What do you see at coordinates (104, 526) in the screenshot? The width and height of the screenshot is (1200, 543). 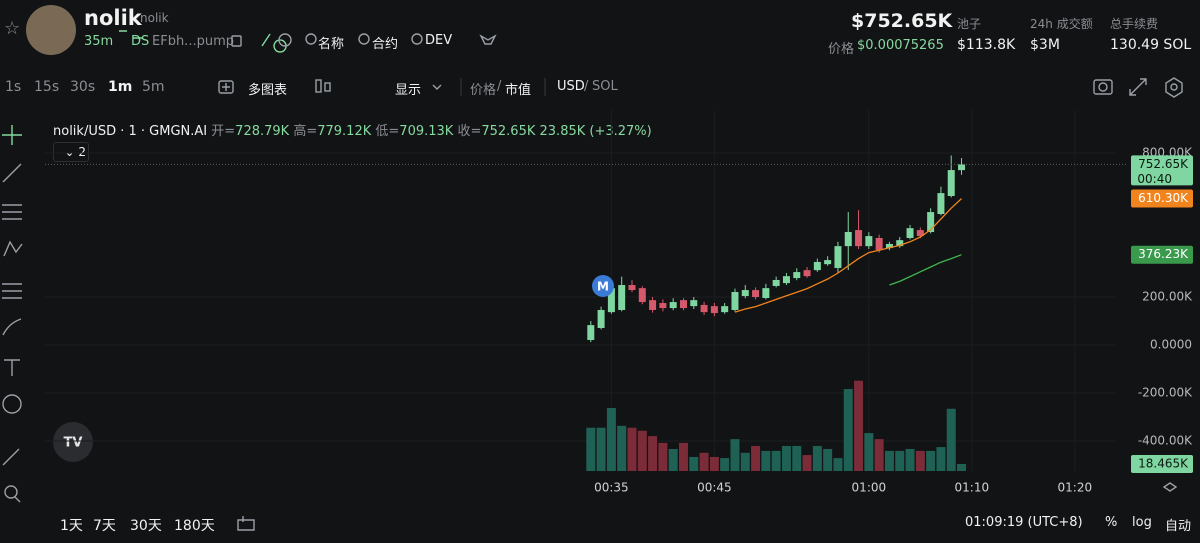 I see `range: 7天` at bounding box center [104, 526].